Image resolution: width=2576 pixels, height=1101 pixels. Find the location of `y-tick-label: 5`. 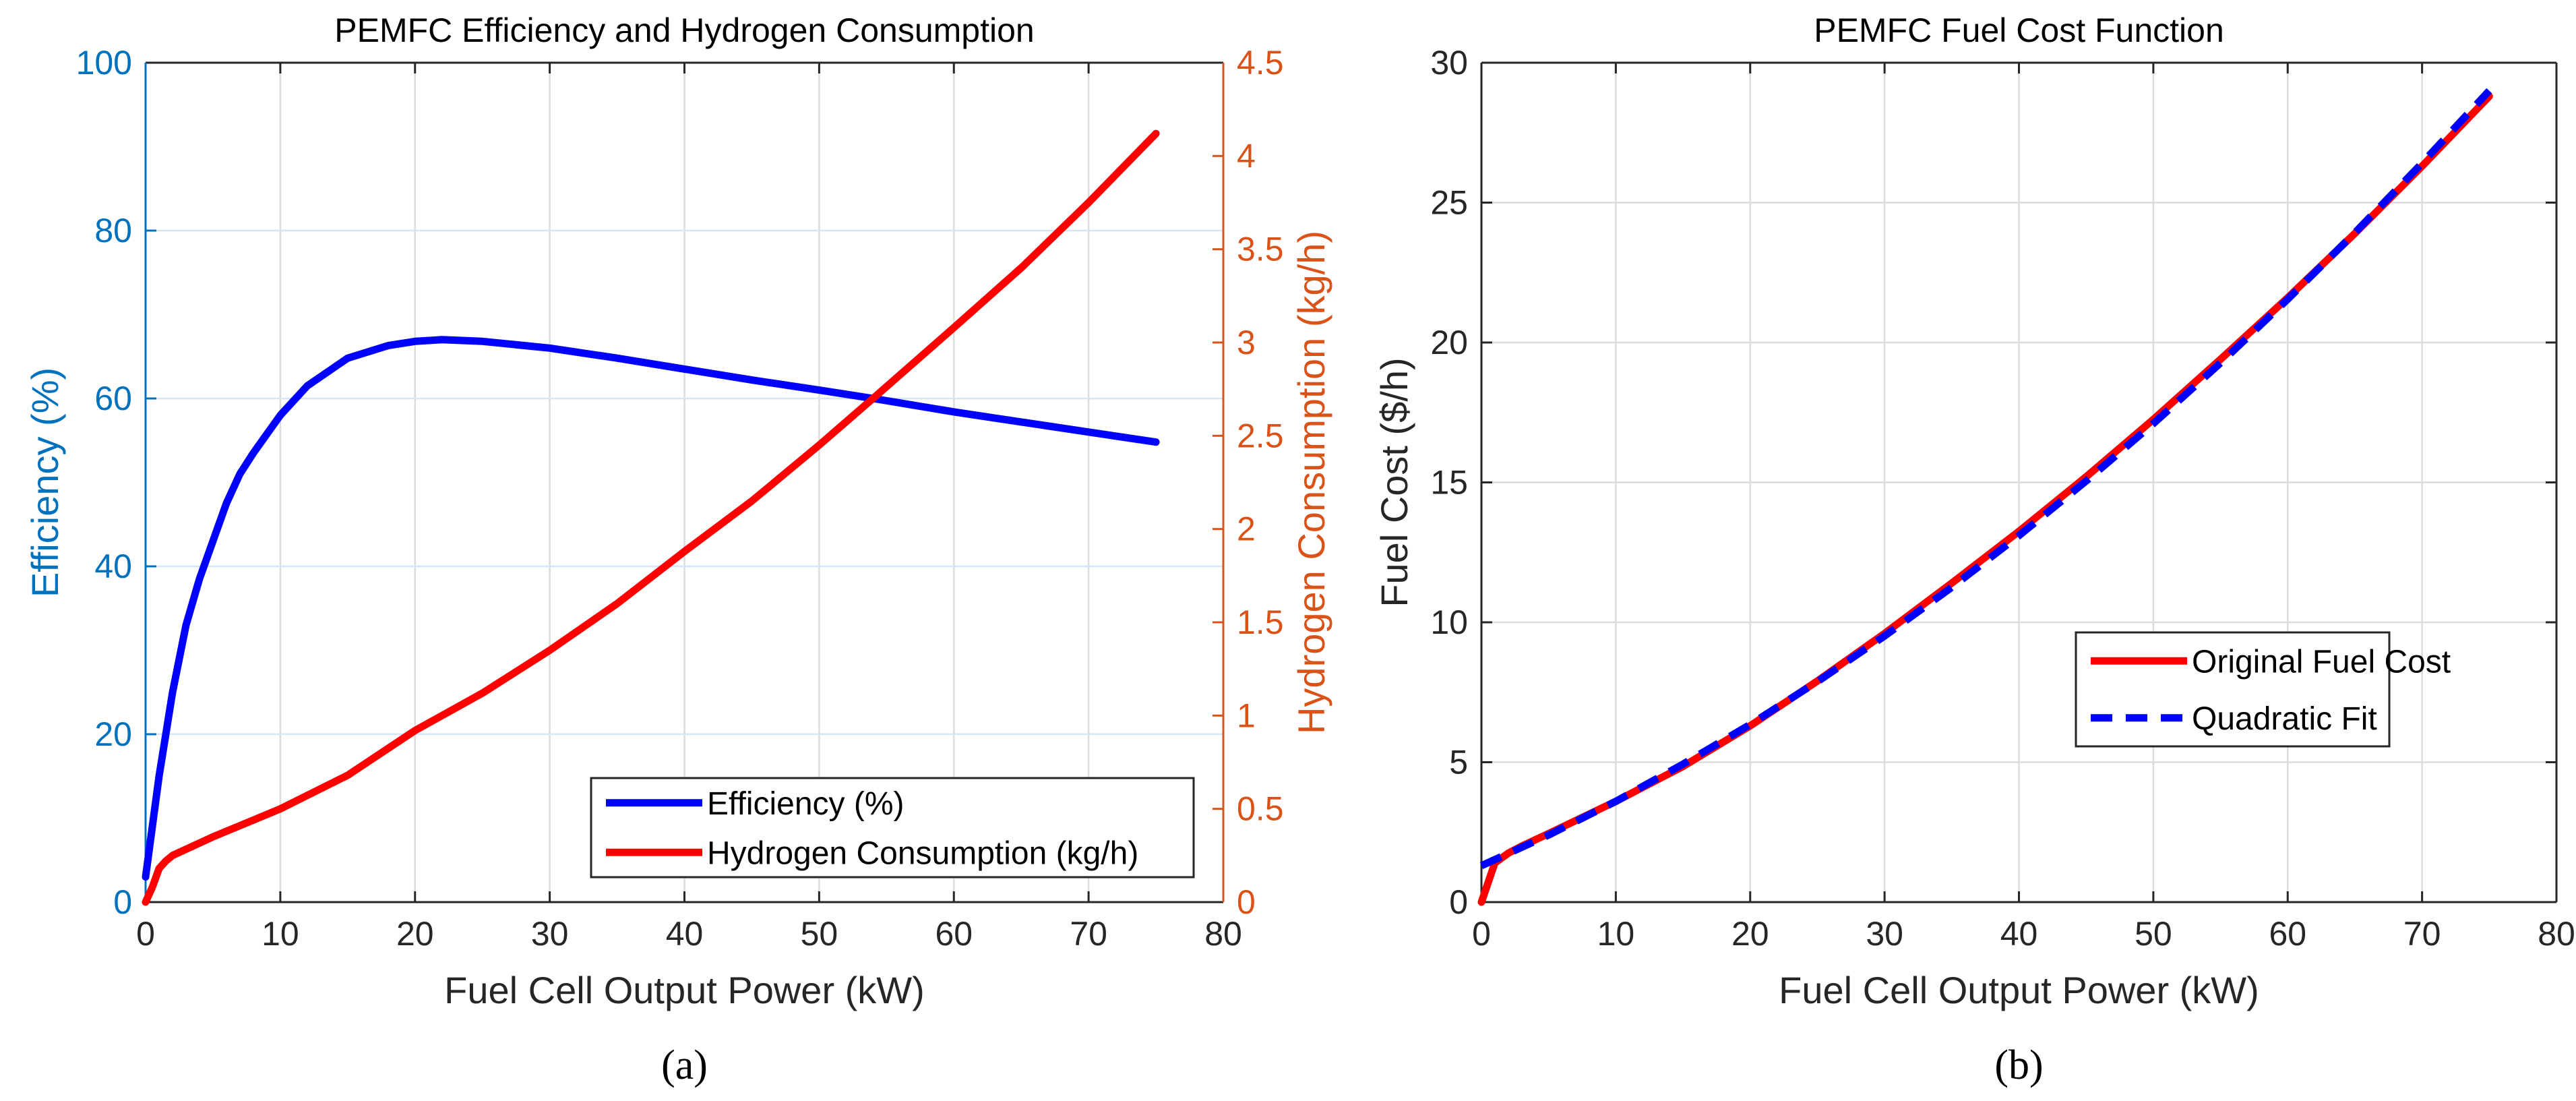

y-tick-label: 5 is located at coordinates (1458, 762).